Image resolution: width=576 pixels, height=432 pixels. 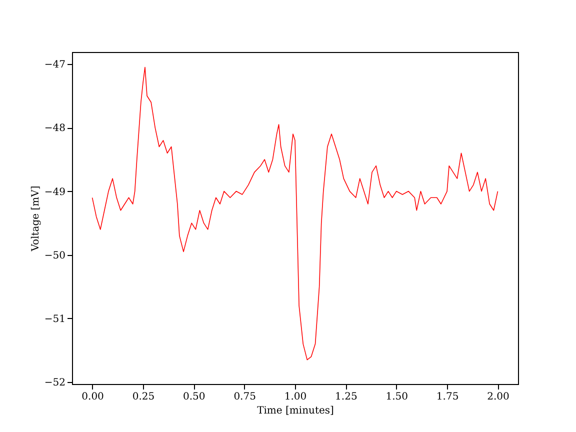 What do you see at coordinates (245, 397) in the screenshot?
I see `x-tick-label: 0.75` at bounding box center [245, 397].